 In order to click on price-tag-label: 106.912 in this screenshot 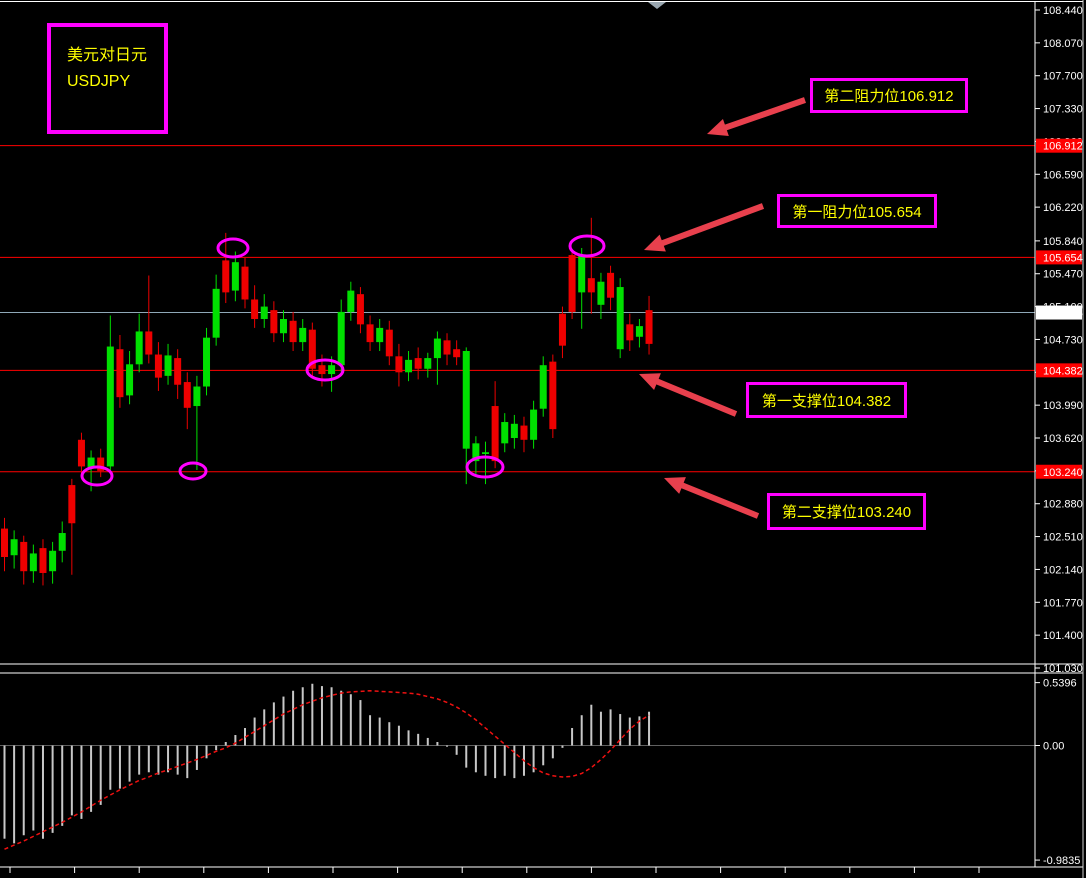, I will do `click(1063, 147)`.